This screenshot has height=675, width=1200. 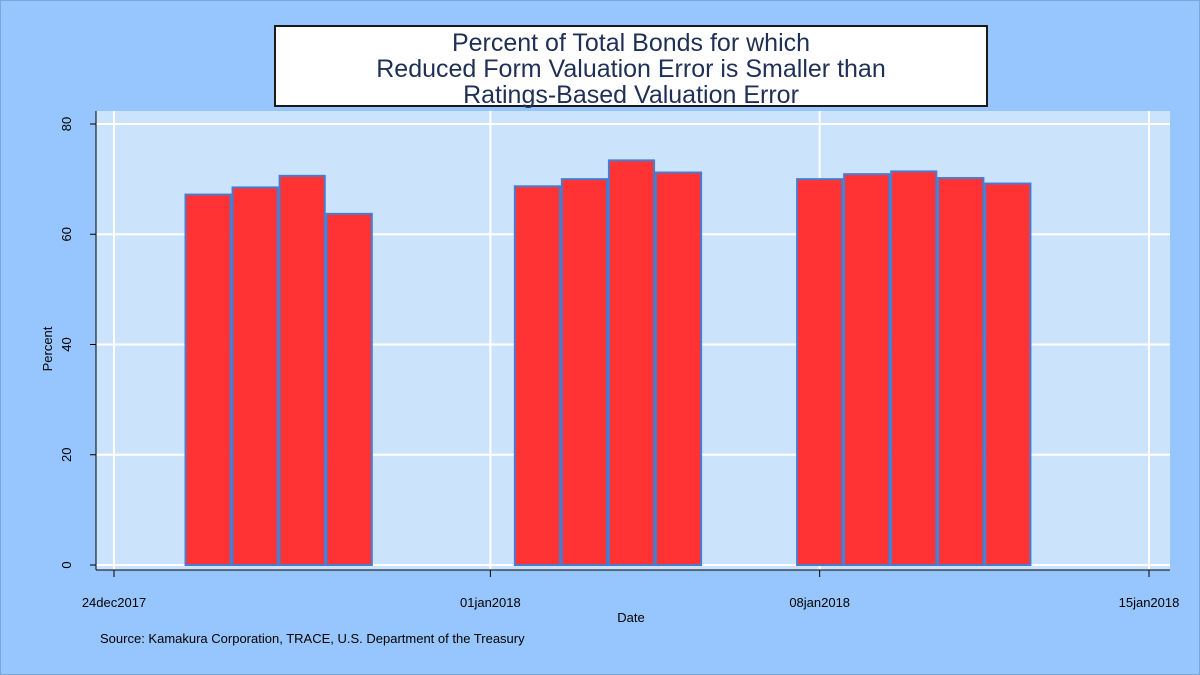 What do you see at coordinates (66, 455) in the screenshot?
I see `y-tick-label: 20` at bounding box center [66, 455].